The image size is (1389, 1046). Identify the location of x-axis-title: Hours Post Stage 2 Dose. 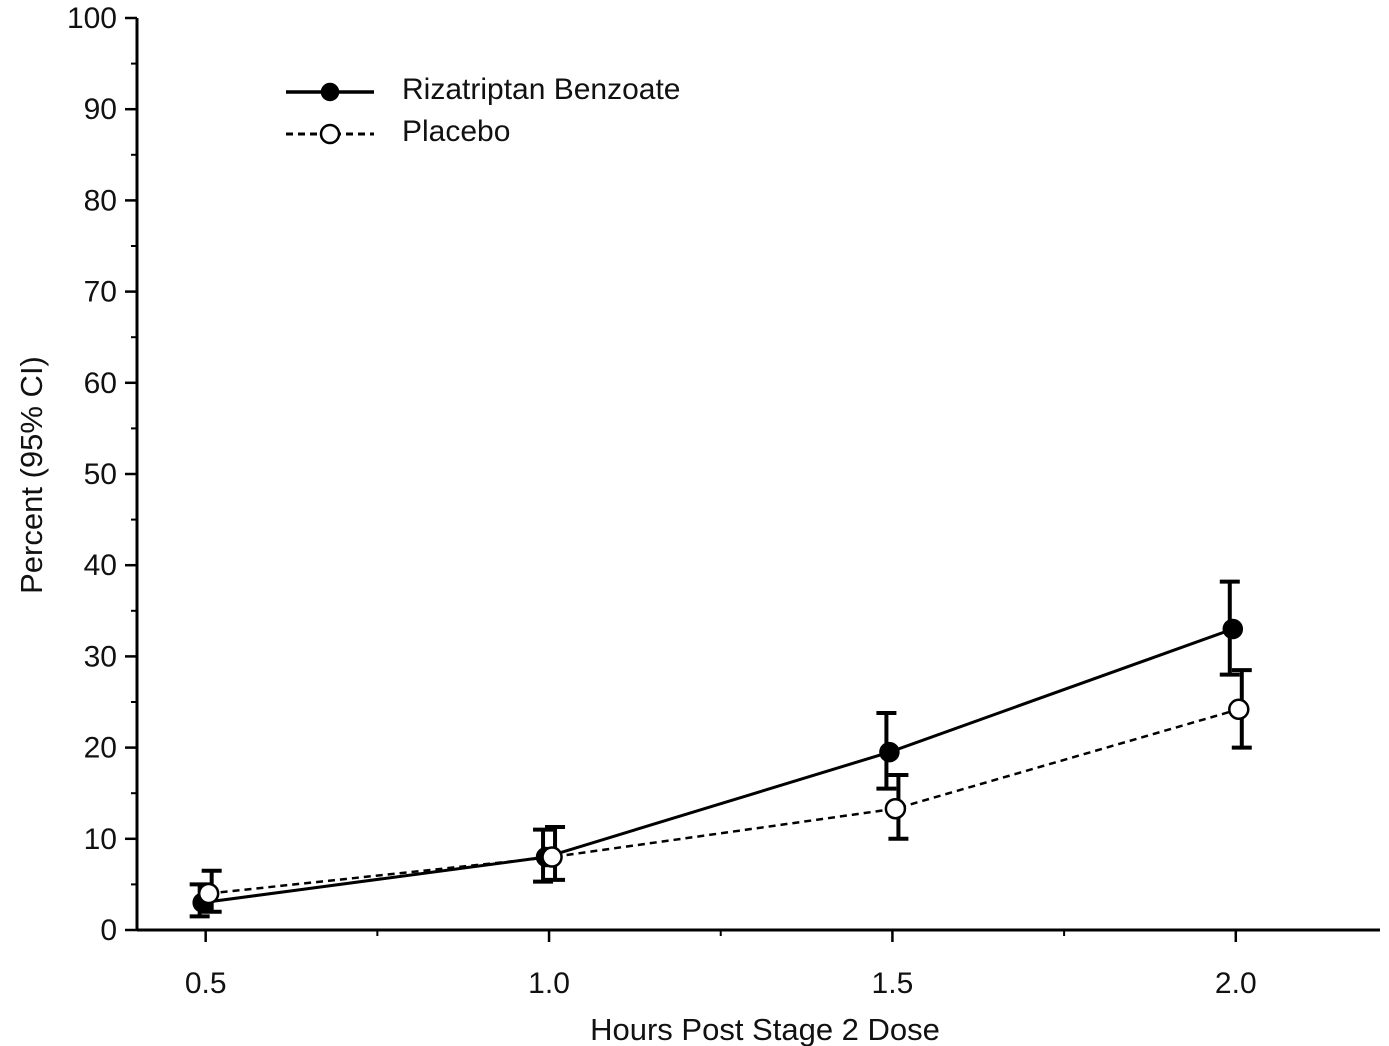
(765, 1029).